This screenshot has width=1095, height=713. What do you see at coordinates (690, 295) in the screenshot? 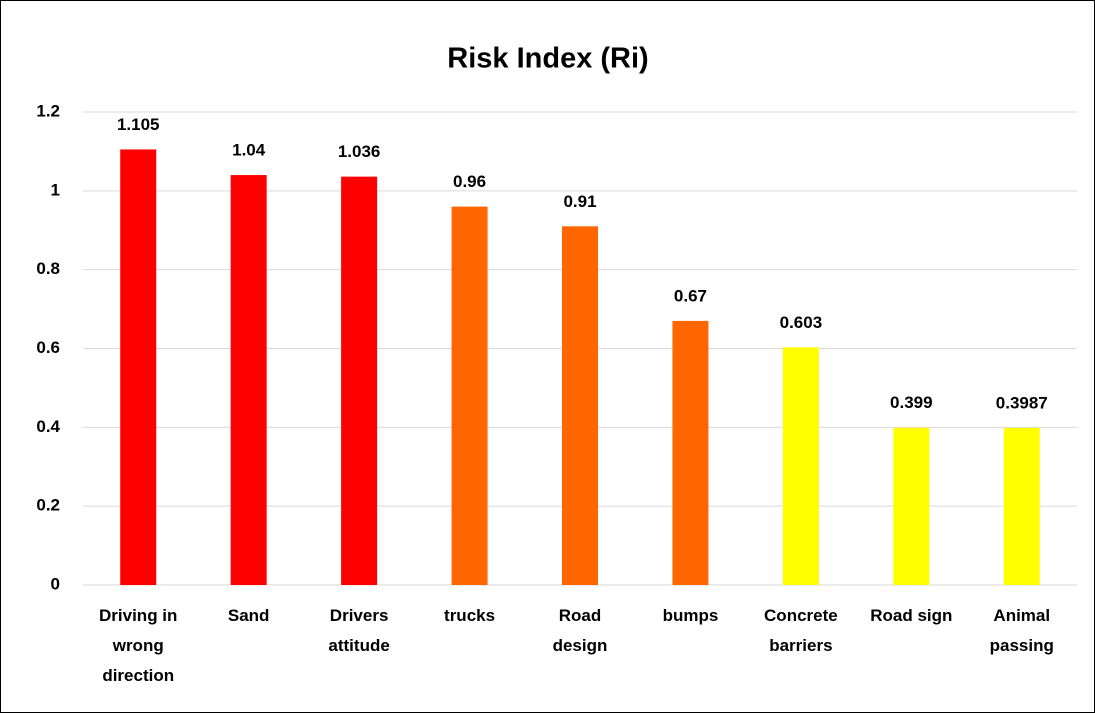
I see `value-label: 0.67` at bounding box center [690, 295].